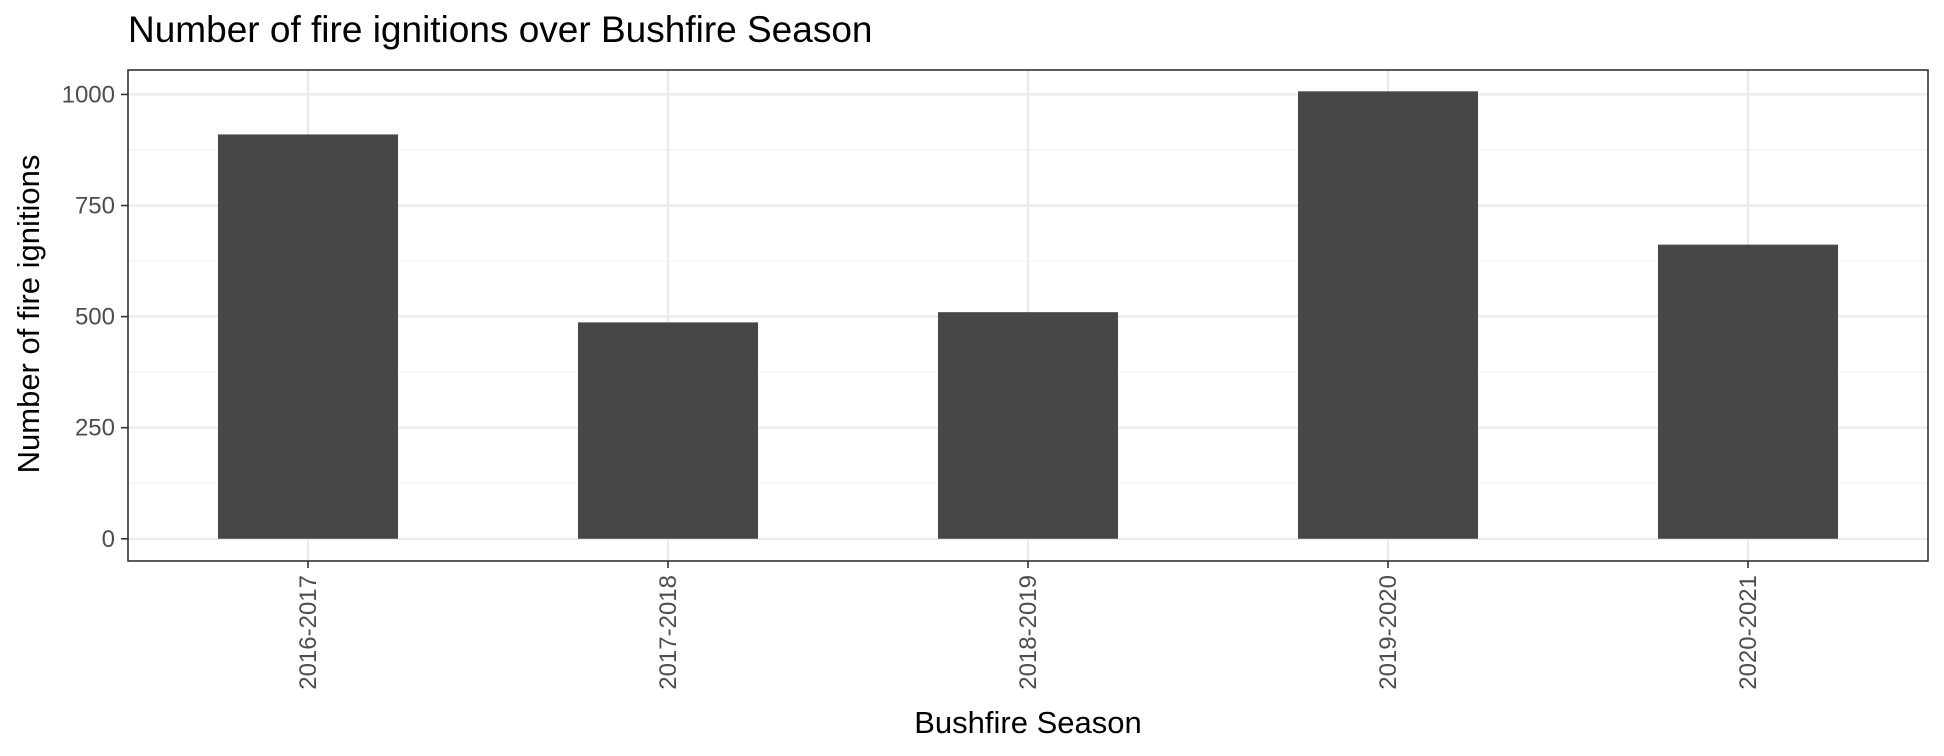 This screenshot has width=1944, height=756. I want to click on y-tick-label: 750, so click(95, 206).